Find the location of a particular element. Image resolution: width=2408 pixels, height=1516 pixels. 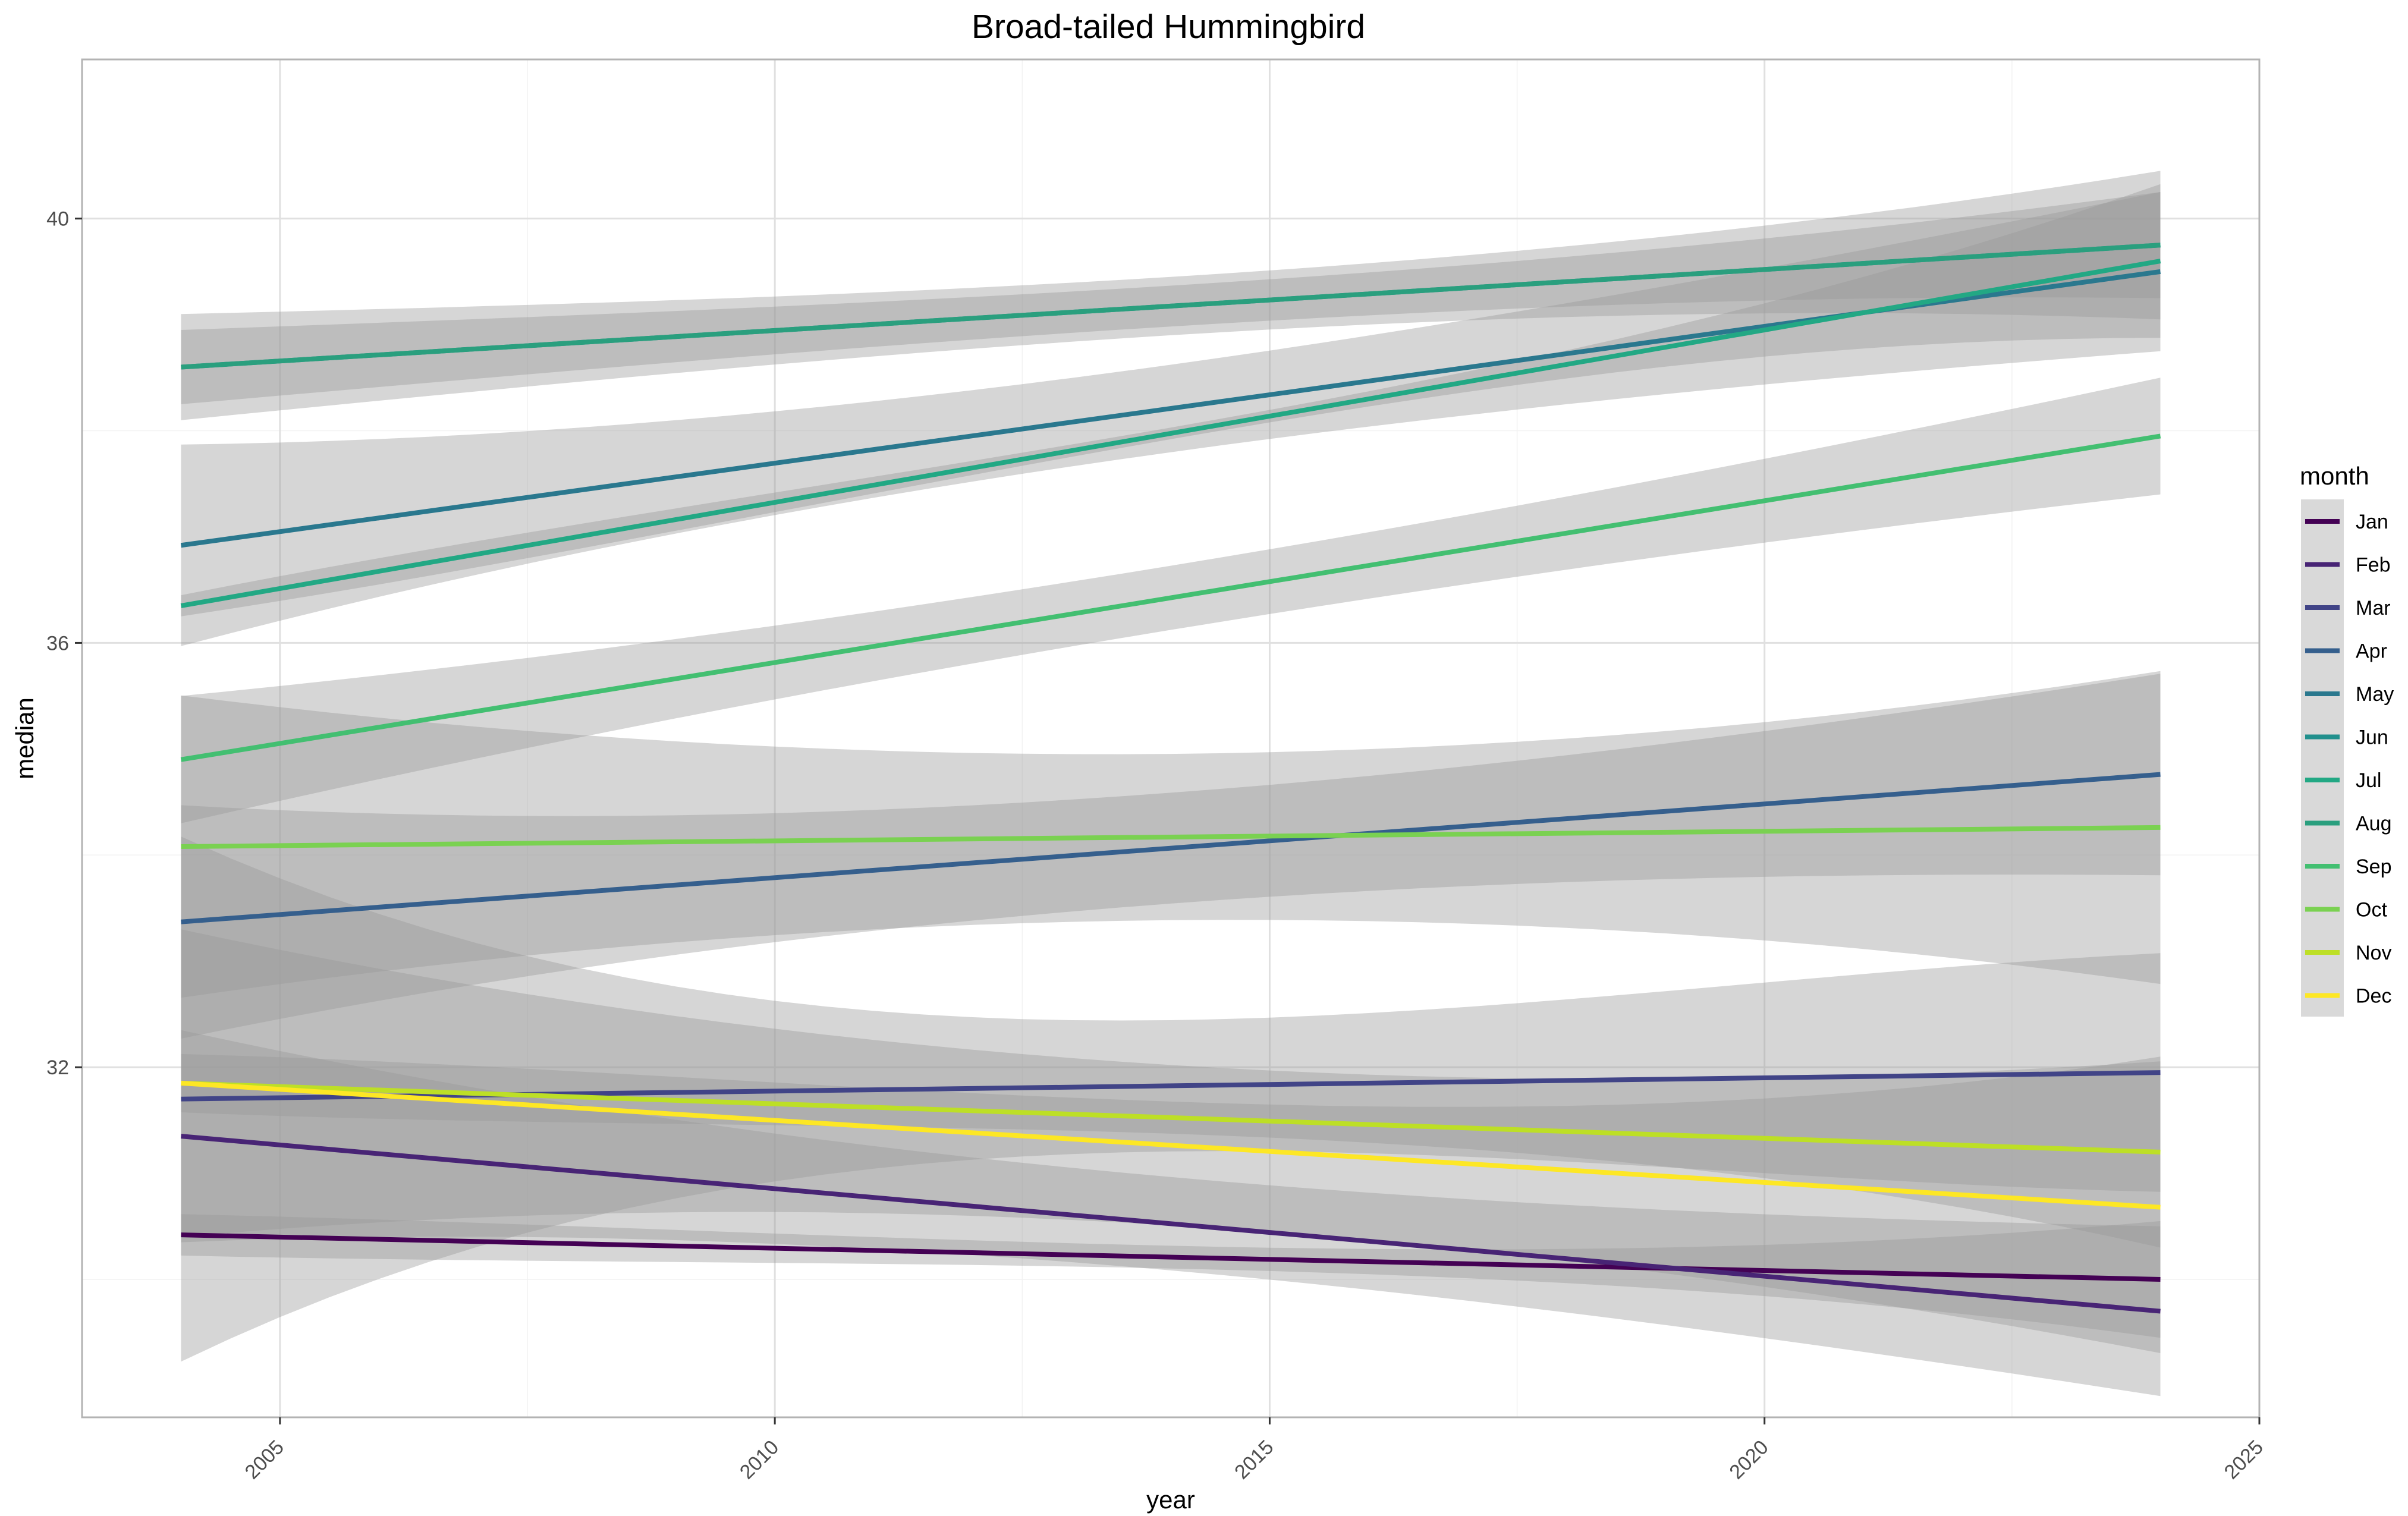

legend-label-mar: Mar is located at coordinates (2373, 608).